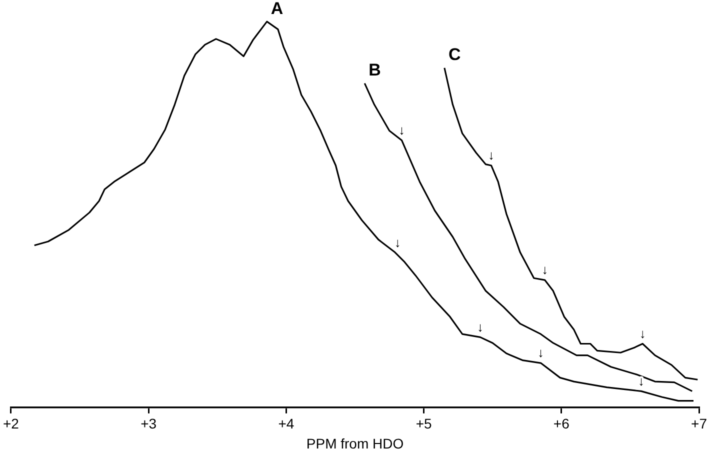 The image size is (710, 457). What do you see at coordinates (148, 424) in the screenshot?
I see `x-tick-label: +3` at bounding box center [148, 424].